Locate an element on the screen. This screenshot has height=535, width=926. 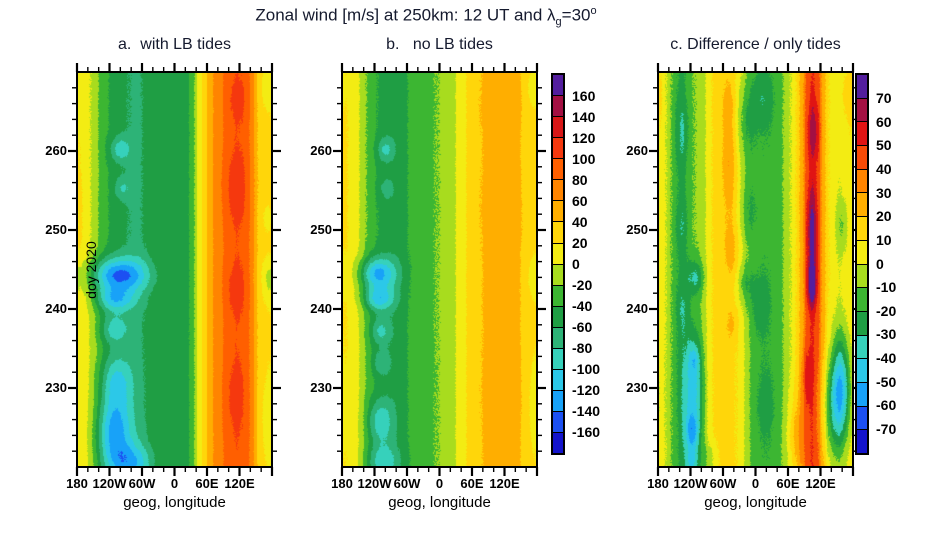
colorbar-tick-label: -80 is located at coordinates (582, 347).